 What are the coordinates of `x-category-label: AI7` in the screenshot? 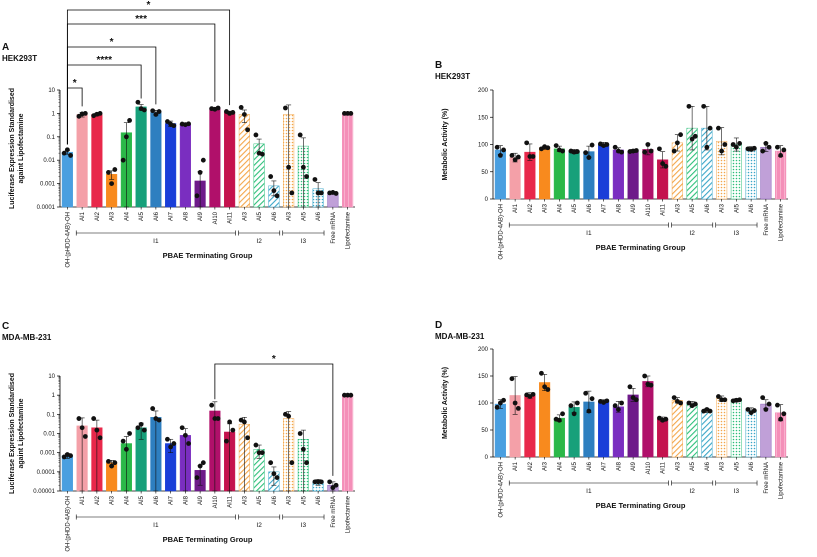 It's located at (172, 500).